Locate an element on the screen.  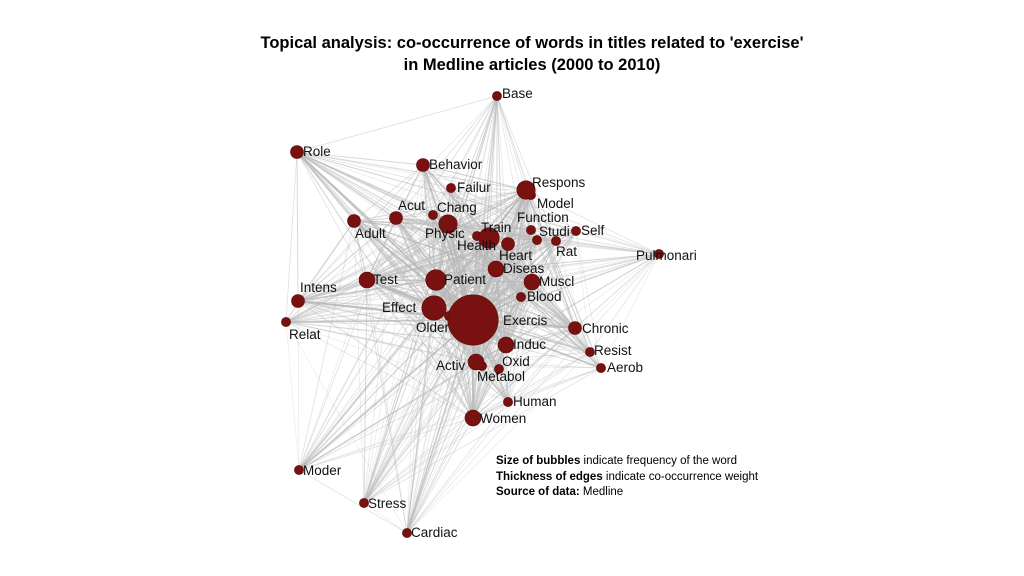
edge-diseas-resist is located at coordinates (543, 310).